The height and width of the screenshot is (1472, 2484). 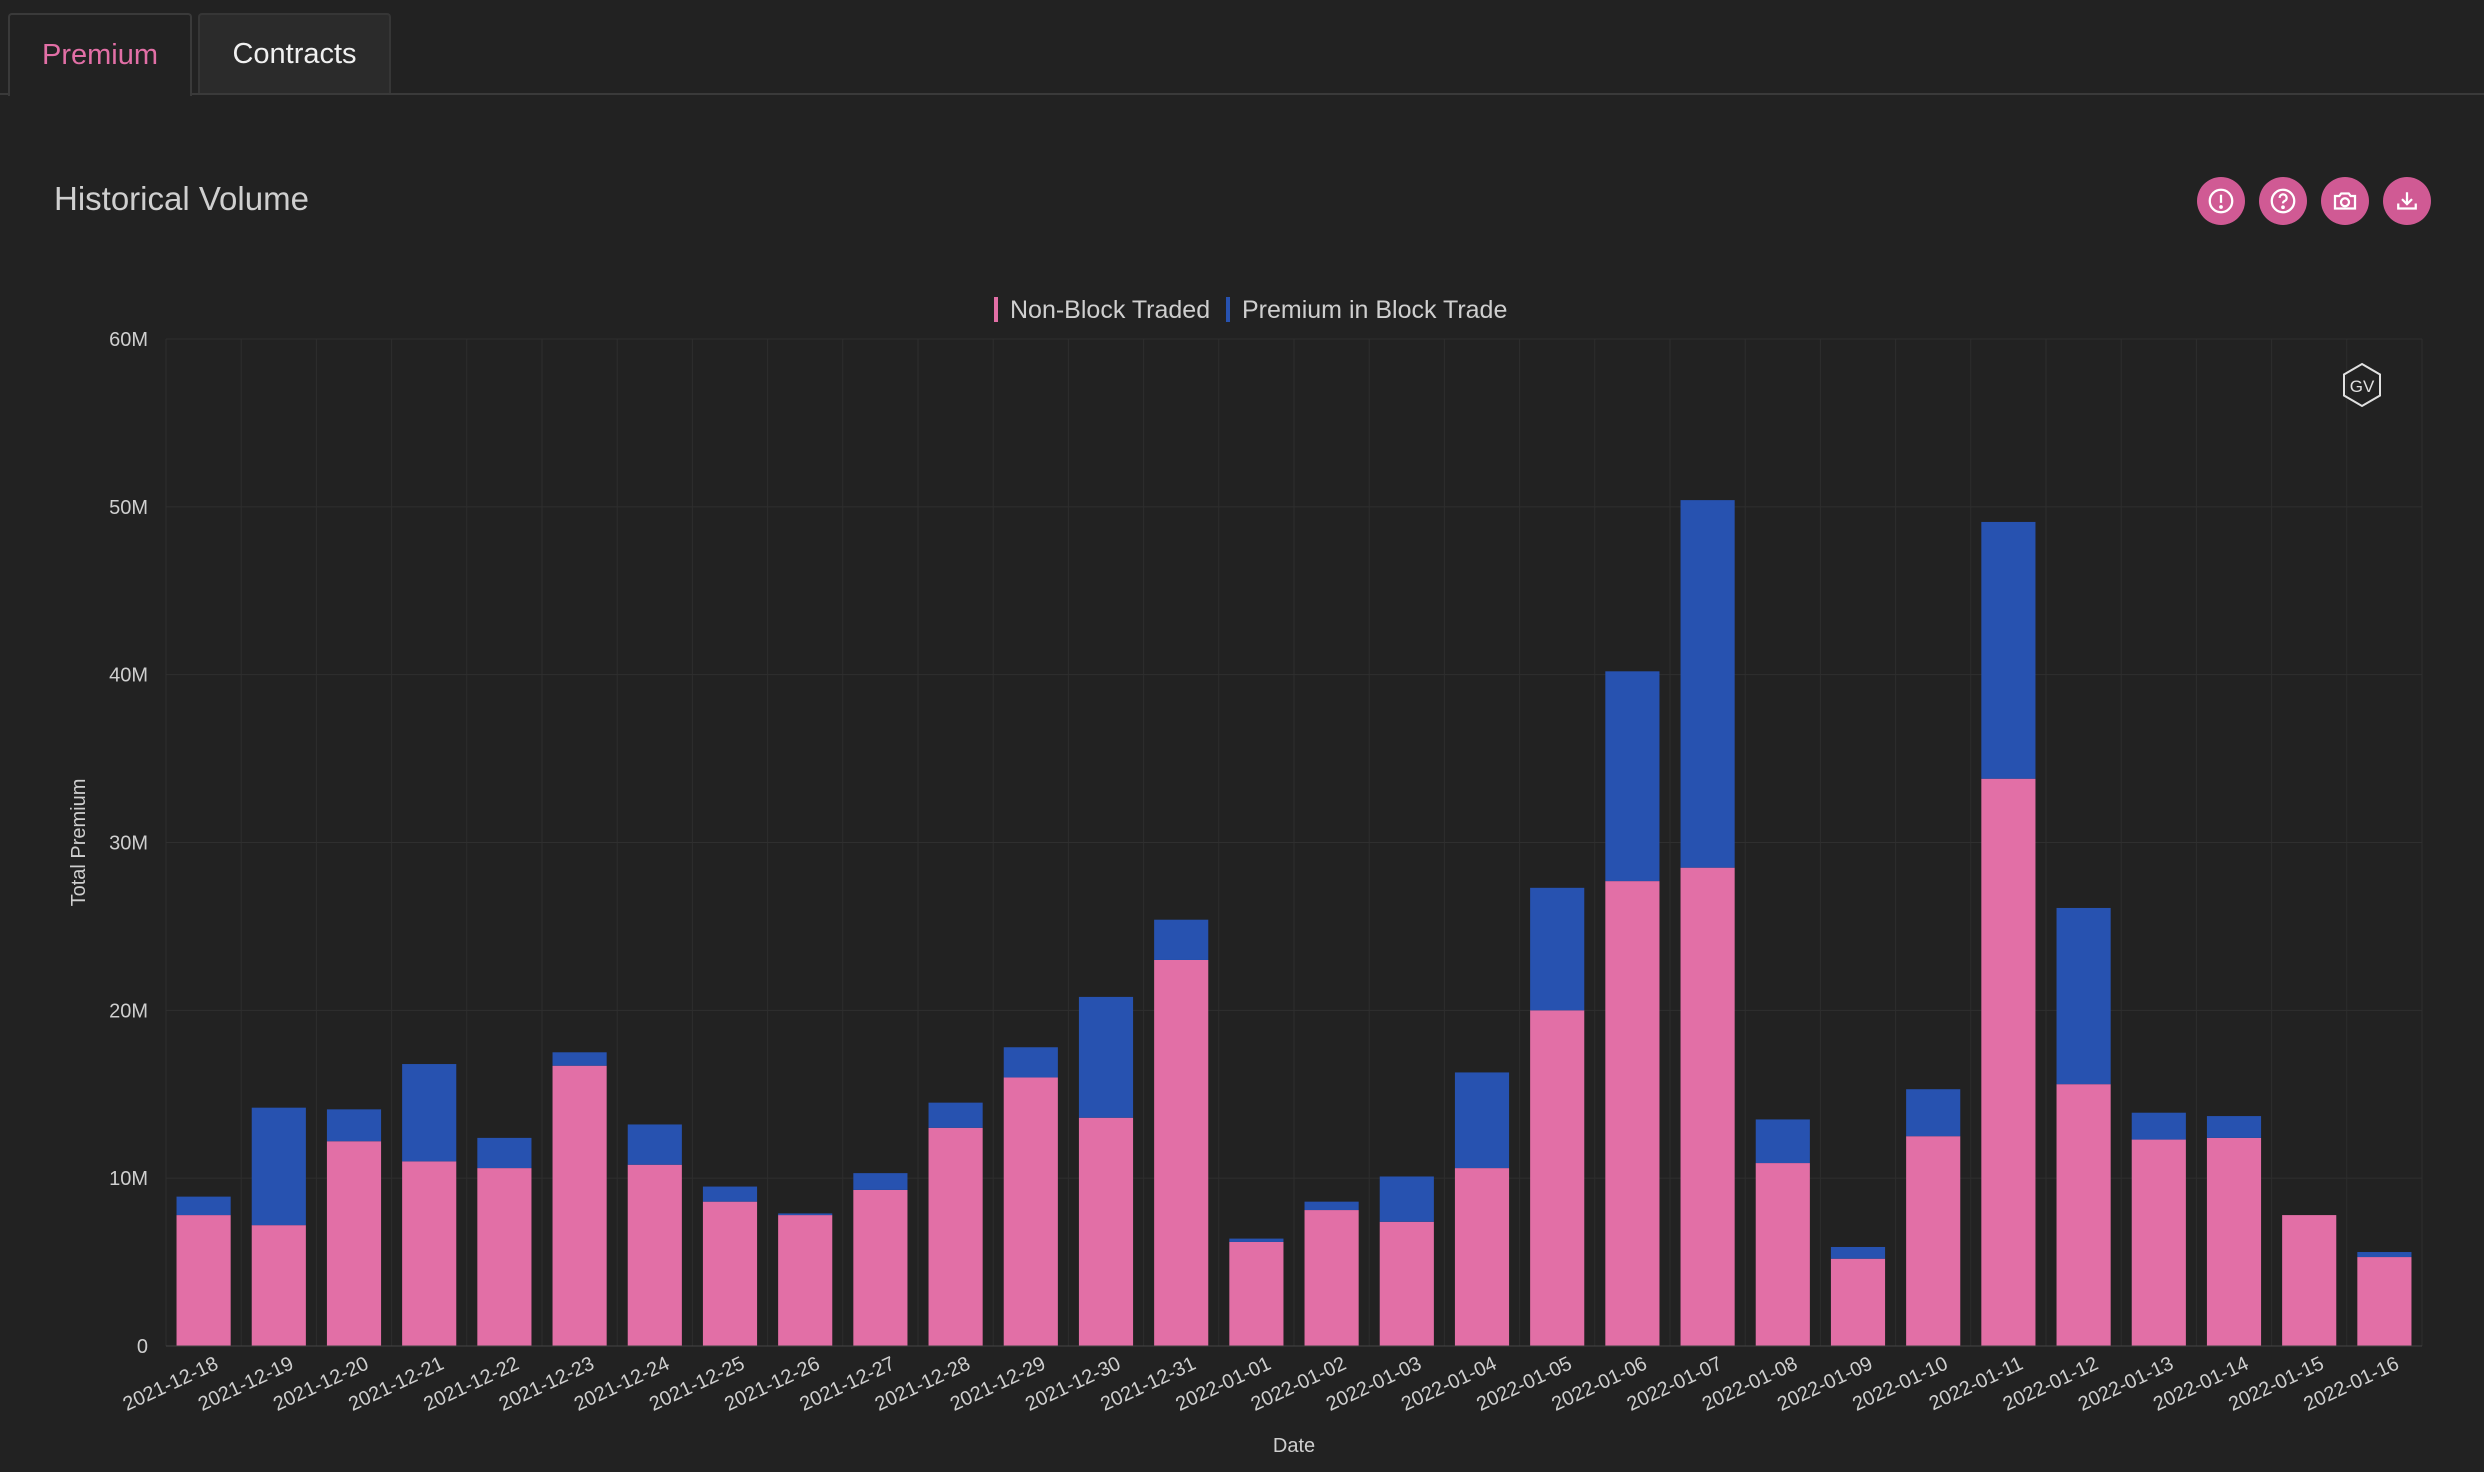 What do you see at coordinates (128, 1011) in the screenshot?
I see `y-tick-label: 20M` at bounding box center [128, 1011].